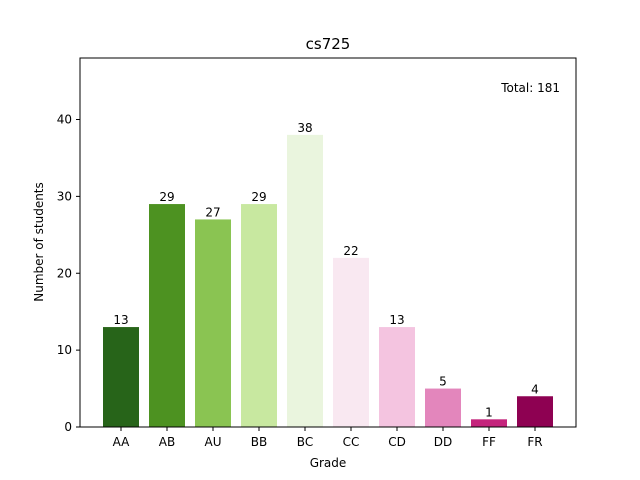  What do you see at coordinates (489, 442) in the screenshot?
I see `x-tick-label-ff: FF` at bounding box center [489, 442].